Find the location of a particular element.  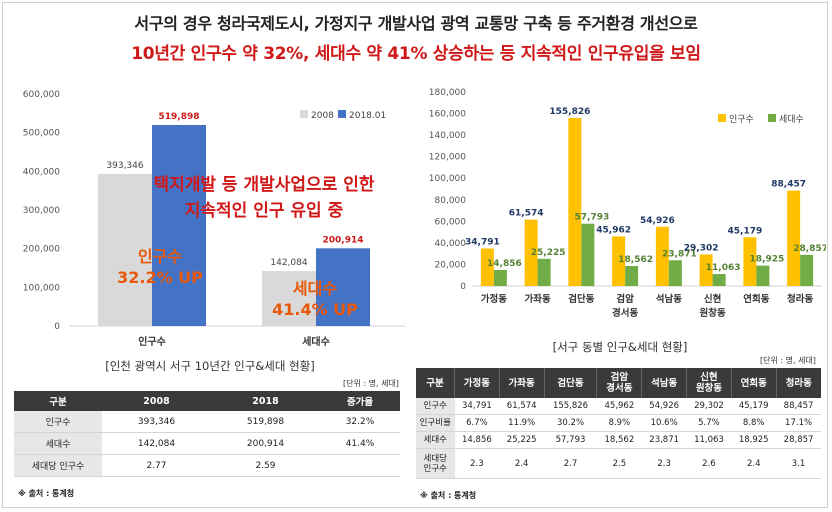

table-cell: 2.59 is located at coordinates (265, 465).